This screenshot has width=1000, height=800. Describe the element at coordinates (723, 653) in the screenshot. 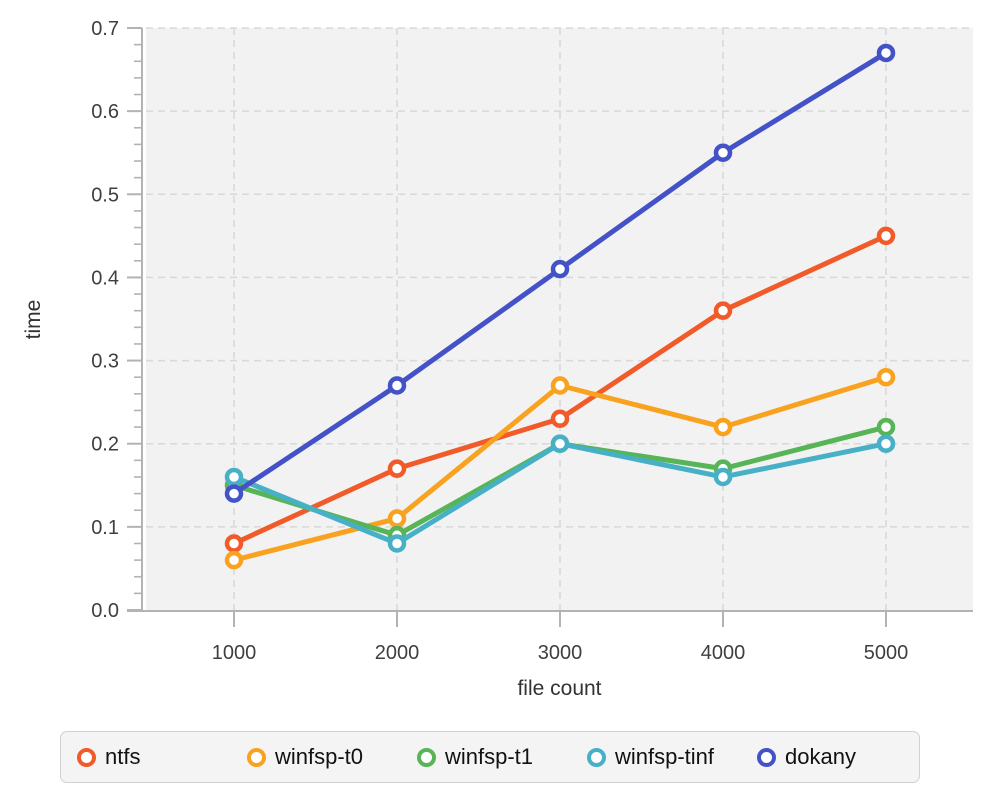

I see `x-tick-label: 4000` at that location.